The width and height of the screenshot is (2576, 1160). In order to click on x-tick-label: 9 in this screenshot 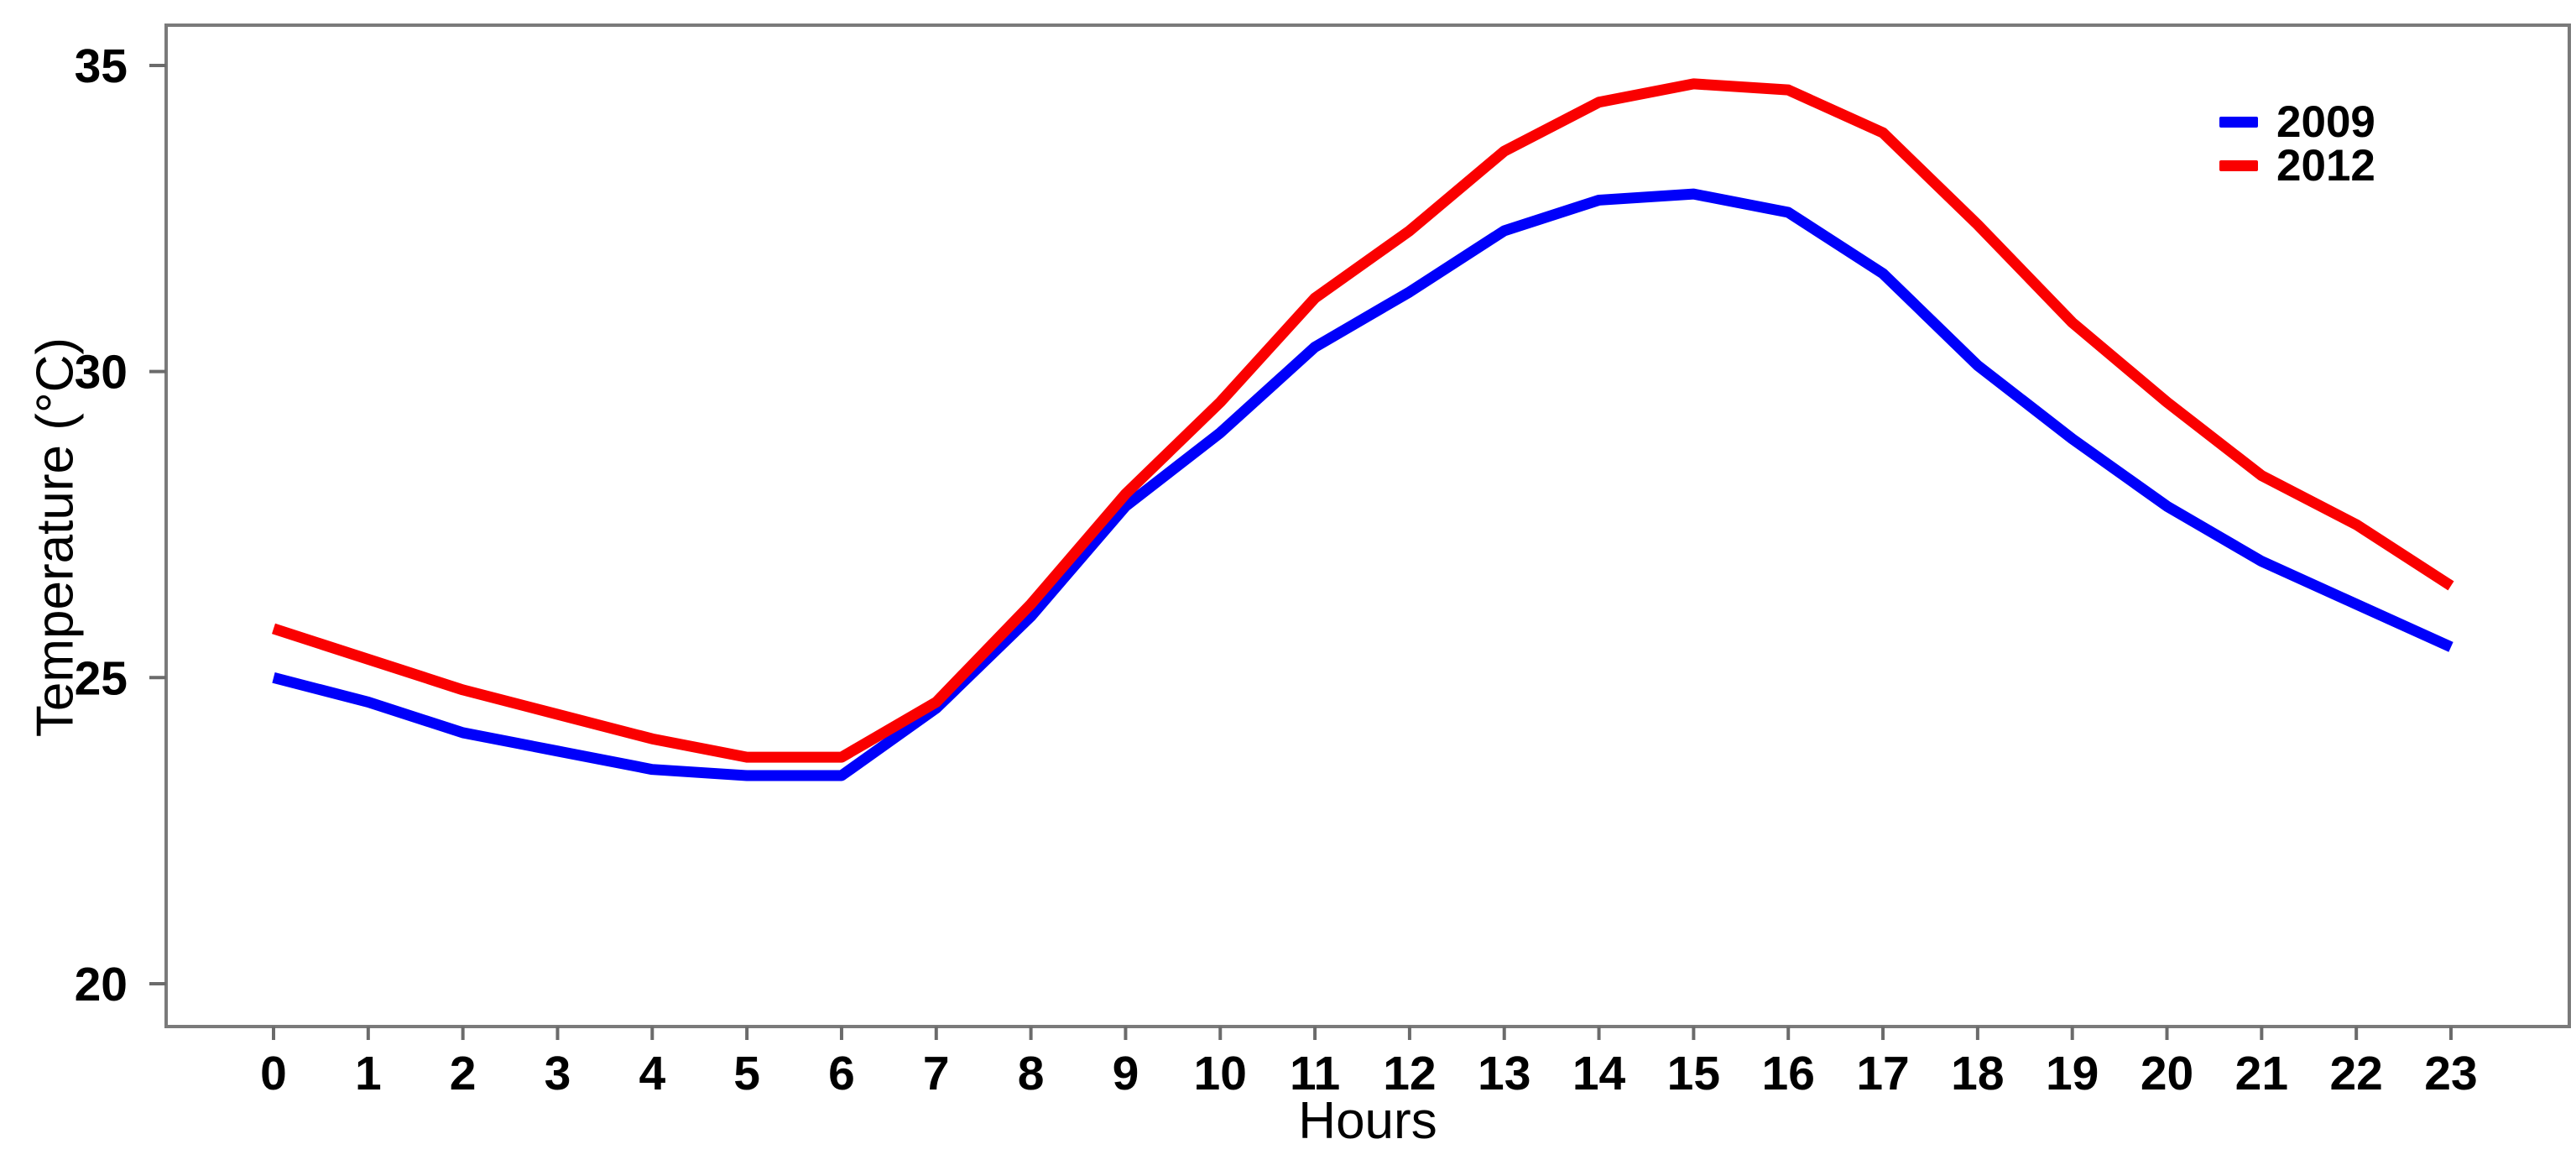, I will do `click(1126, 1073)`.